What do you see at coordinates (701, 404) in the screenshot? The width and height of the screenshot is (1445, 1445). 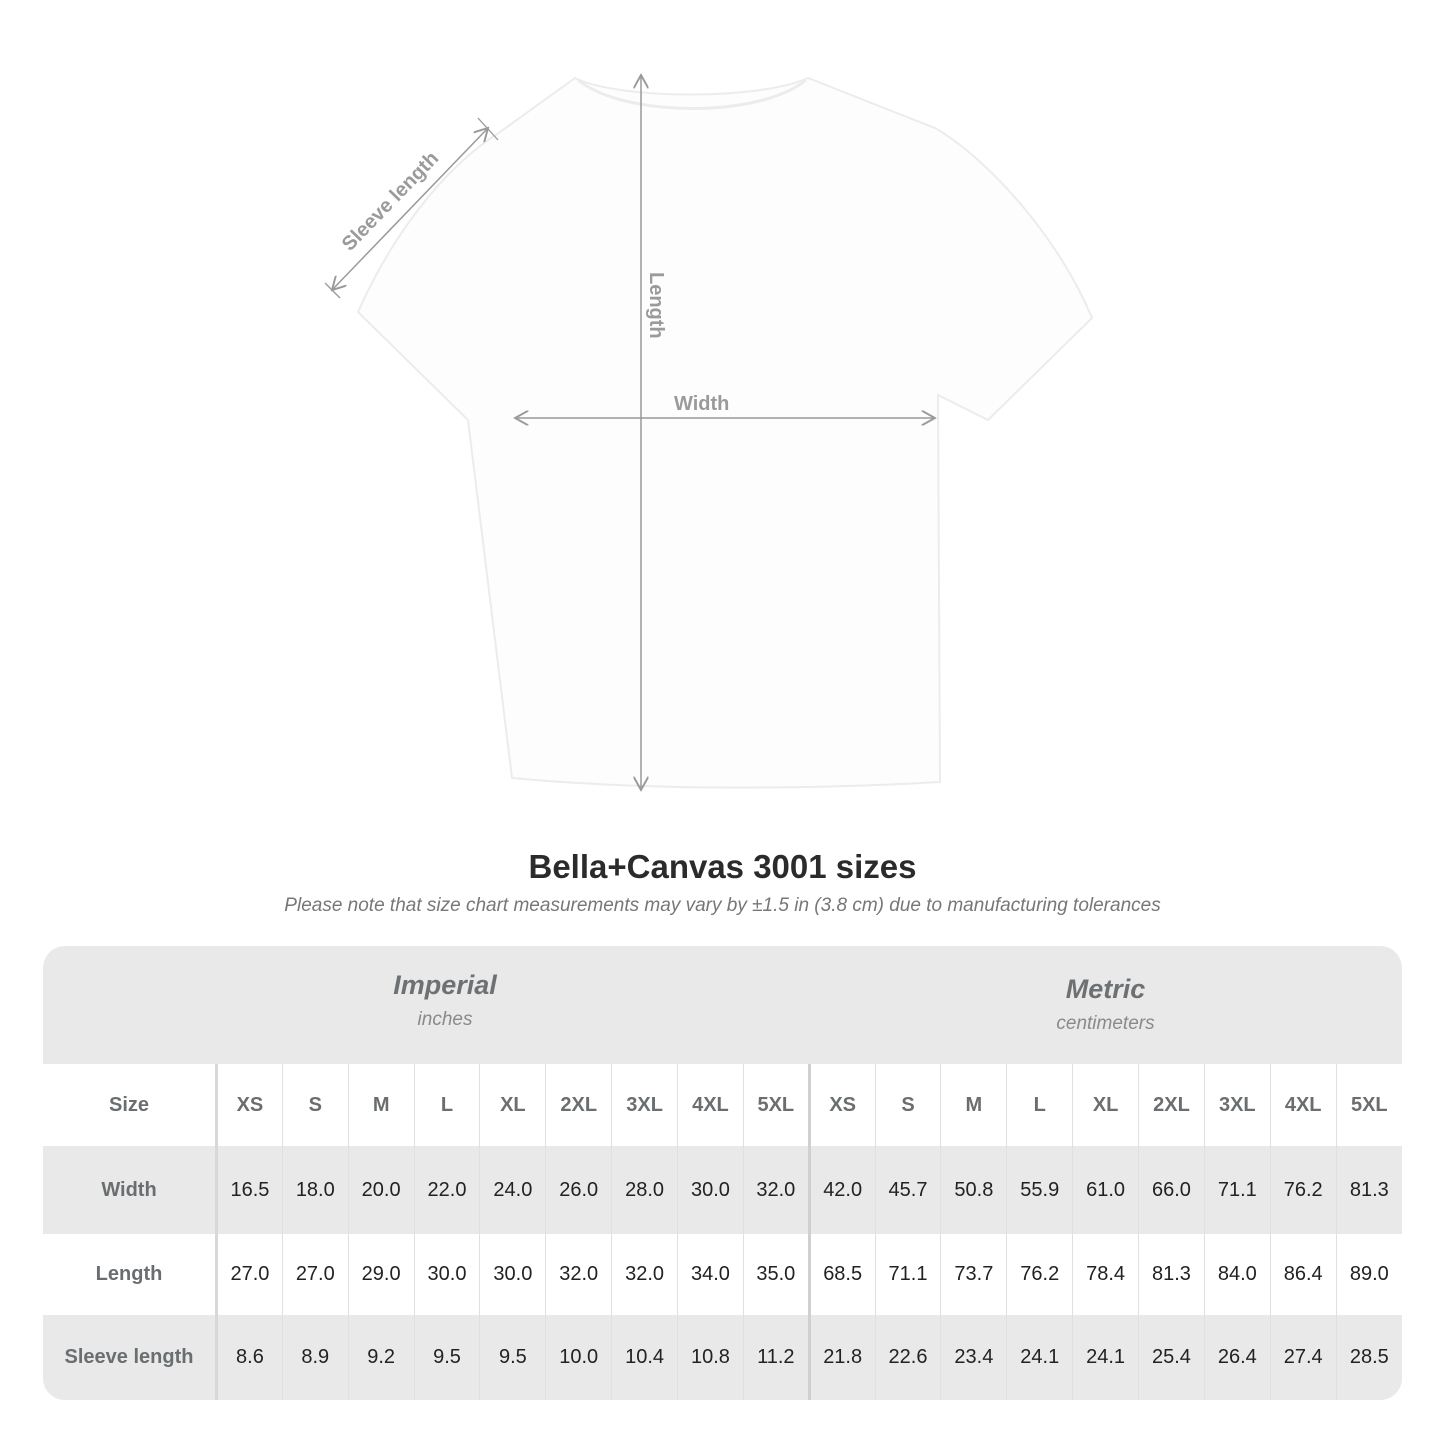 I see `width-label: Width` at bounding box center [701, 404].